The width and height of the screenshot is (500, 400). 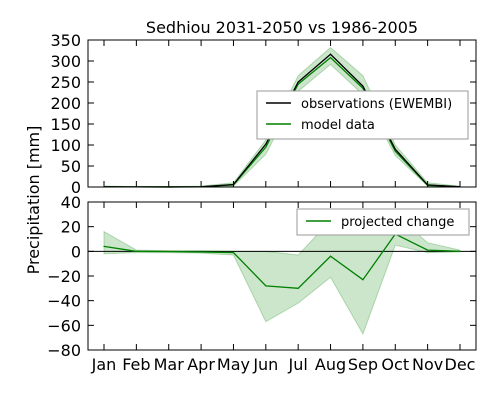 I want to click on x-tick-label-jun: Jun, so click(x=265, y=364).